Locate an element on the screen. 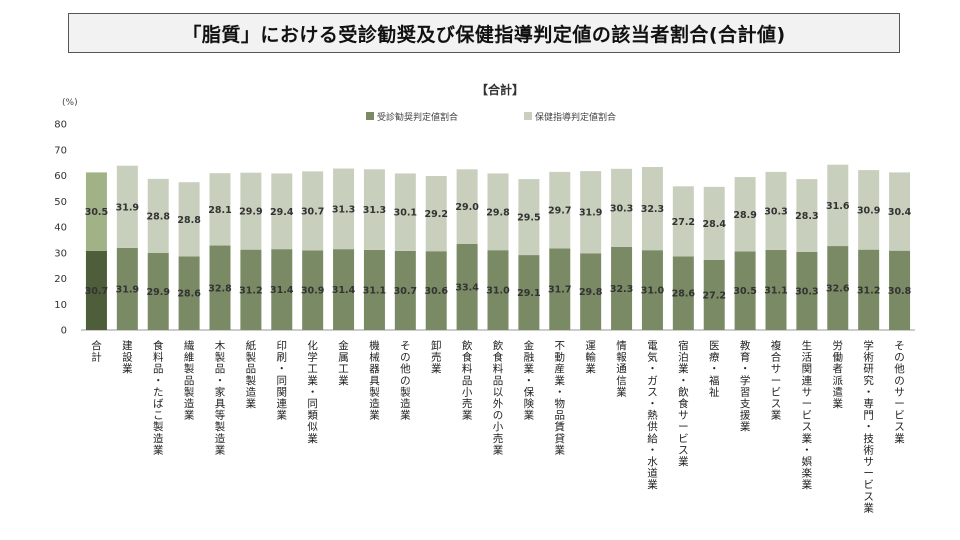  value-label-guidance: 28.4 is located at coordinates (714, 224).